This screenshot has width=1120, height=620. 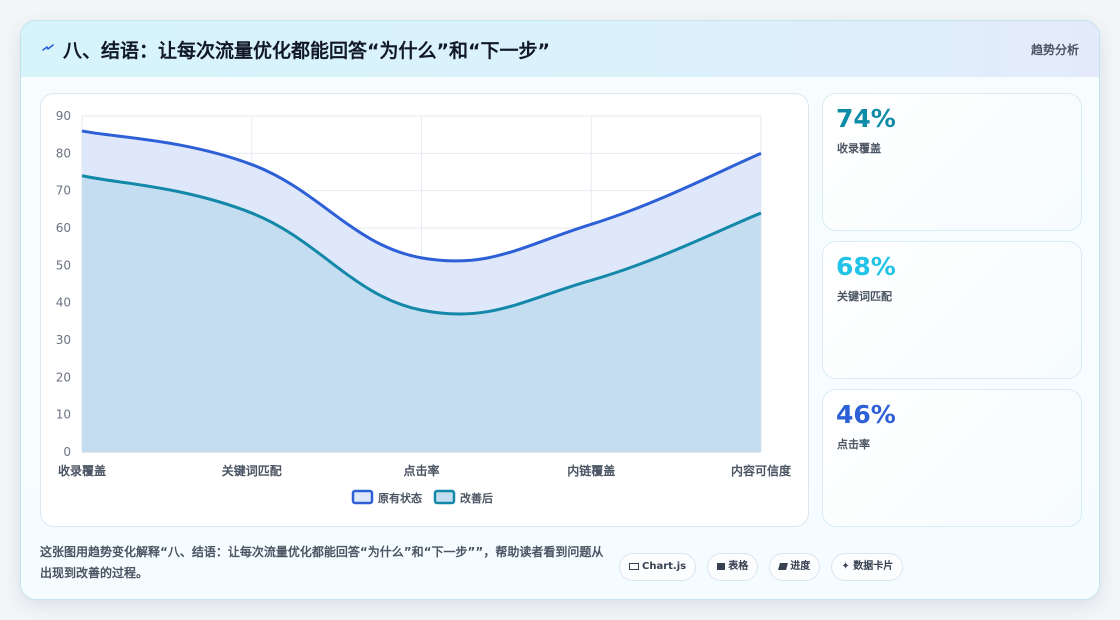 What do you see at coordinates (952, 458) in the screenshot?
I see `stat-card-ctr: 46% 点击率` at bounding box center [952, 458].